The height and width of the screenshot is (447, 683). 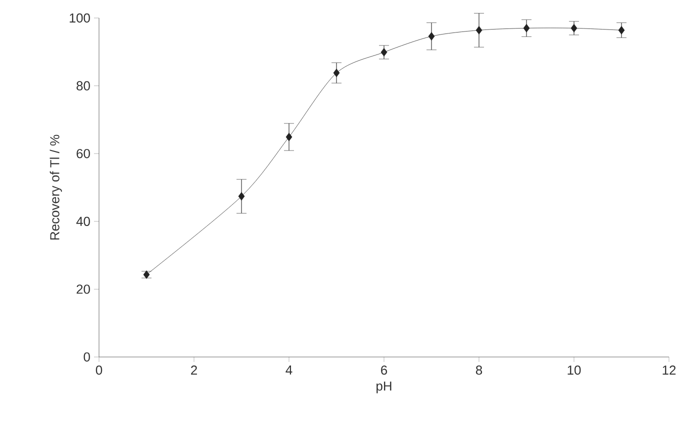 I want to click on x-tick-label: 6, so click(x=384, y=370).